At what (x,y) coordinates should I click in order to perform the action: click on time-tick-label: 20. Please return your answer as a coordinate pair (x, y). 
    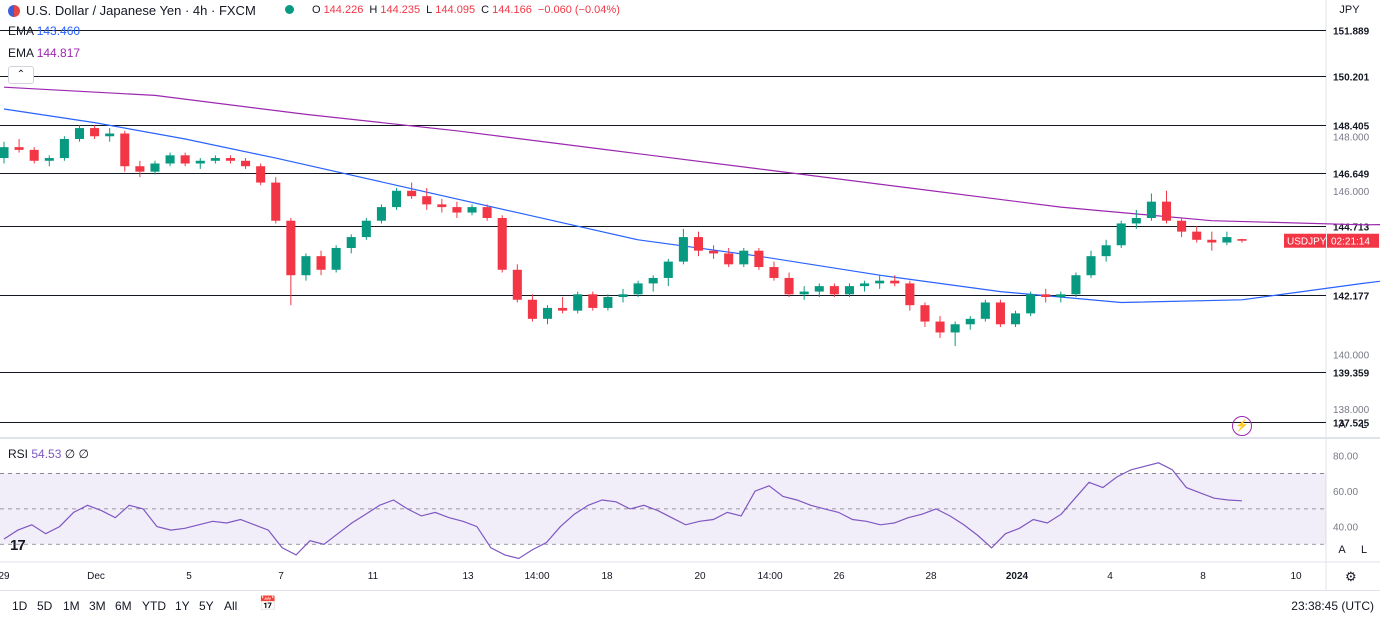
    Looking at the image, I should click on (700, 576).